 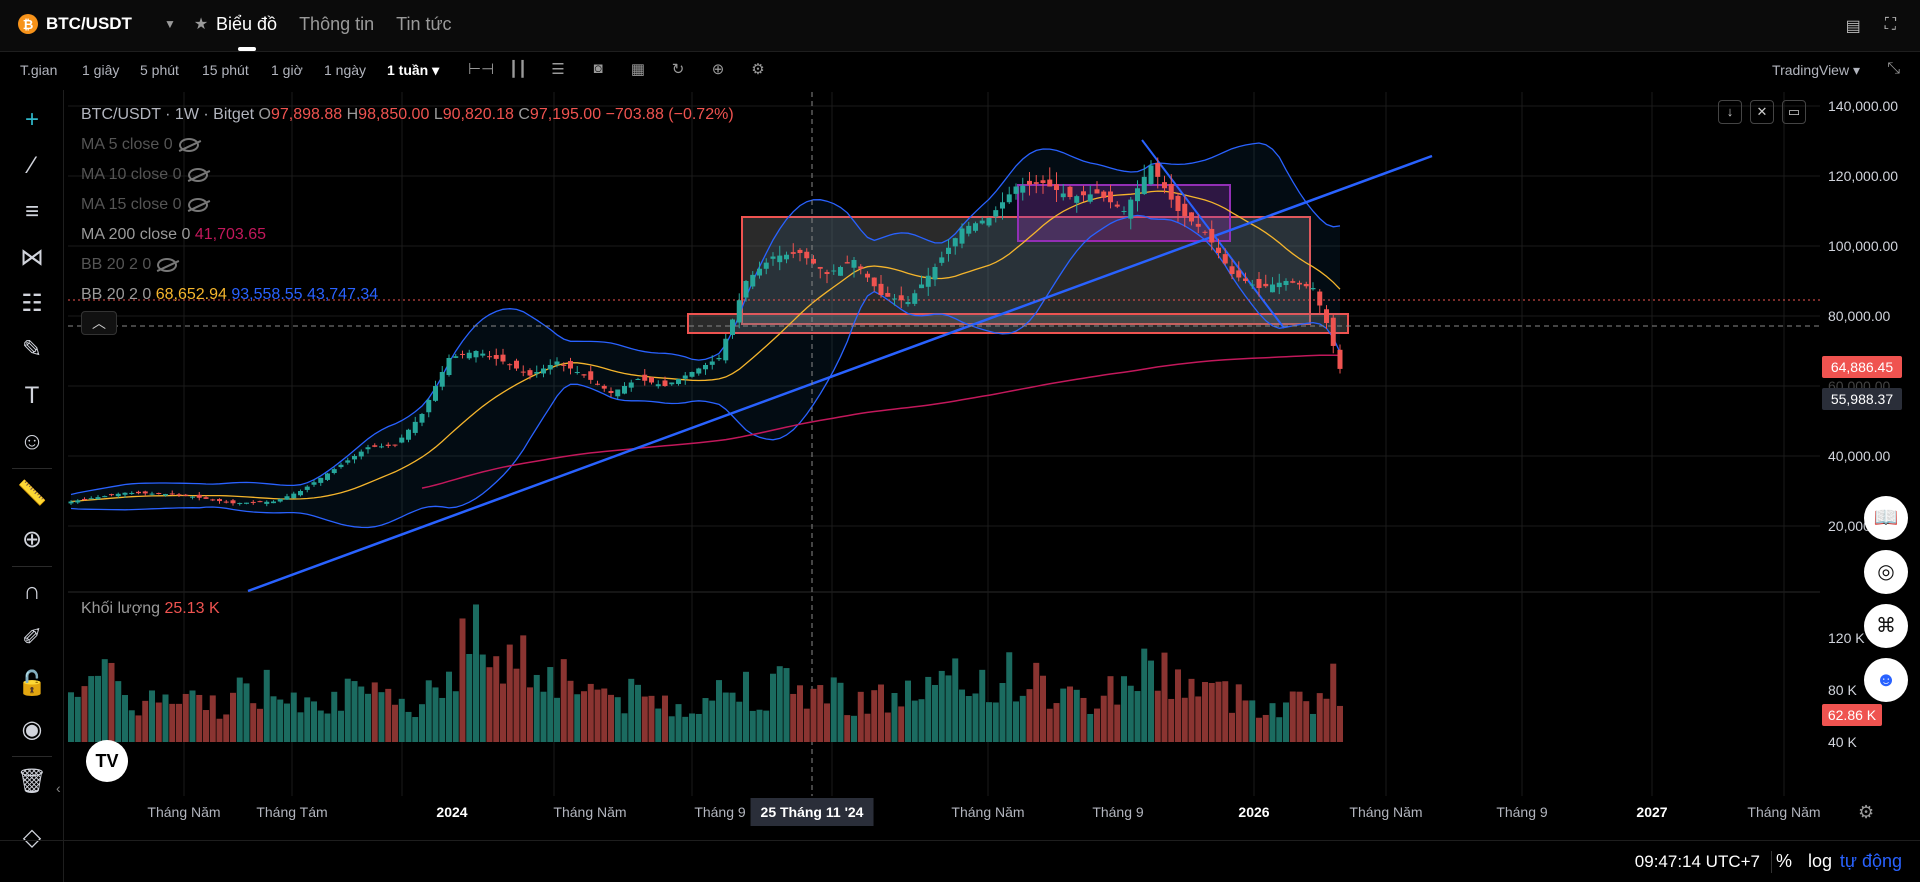 I want to click on chevron-down-icon: ▼, so click(x=169, y=24).